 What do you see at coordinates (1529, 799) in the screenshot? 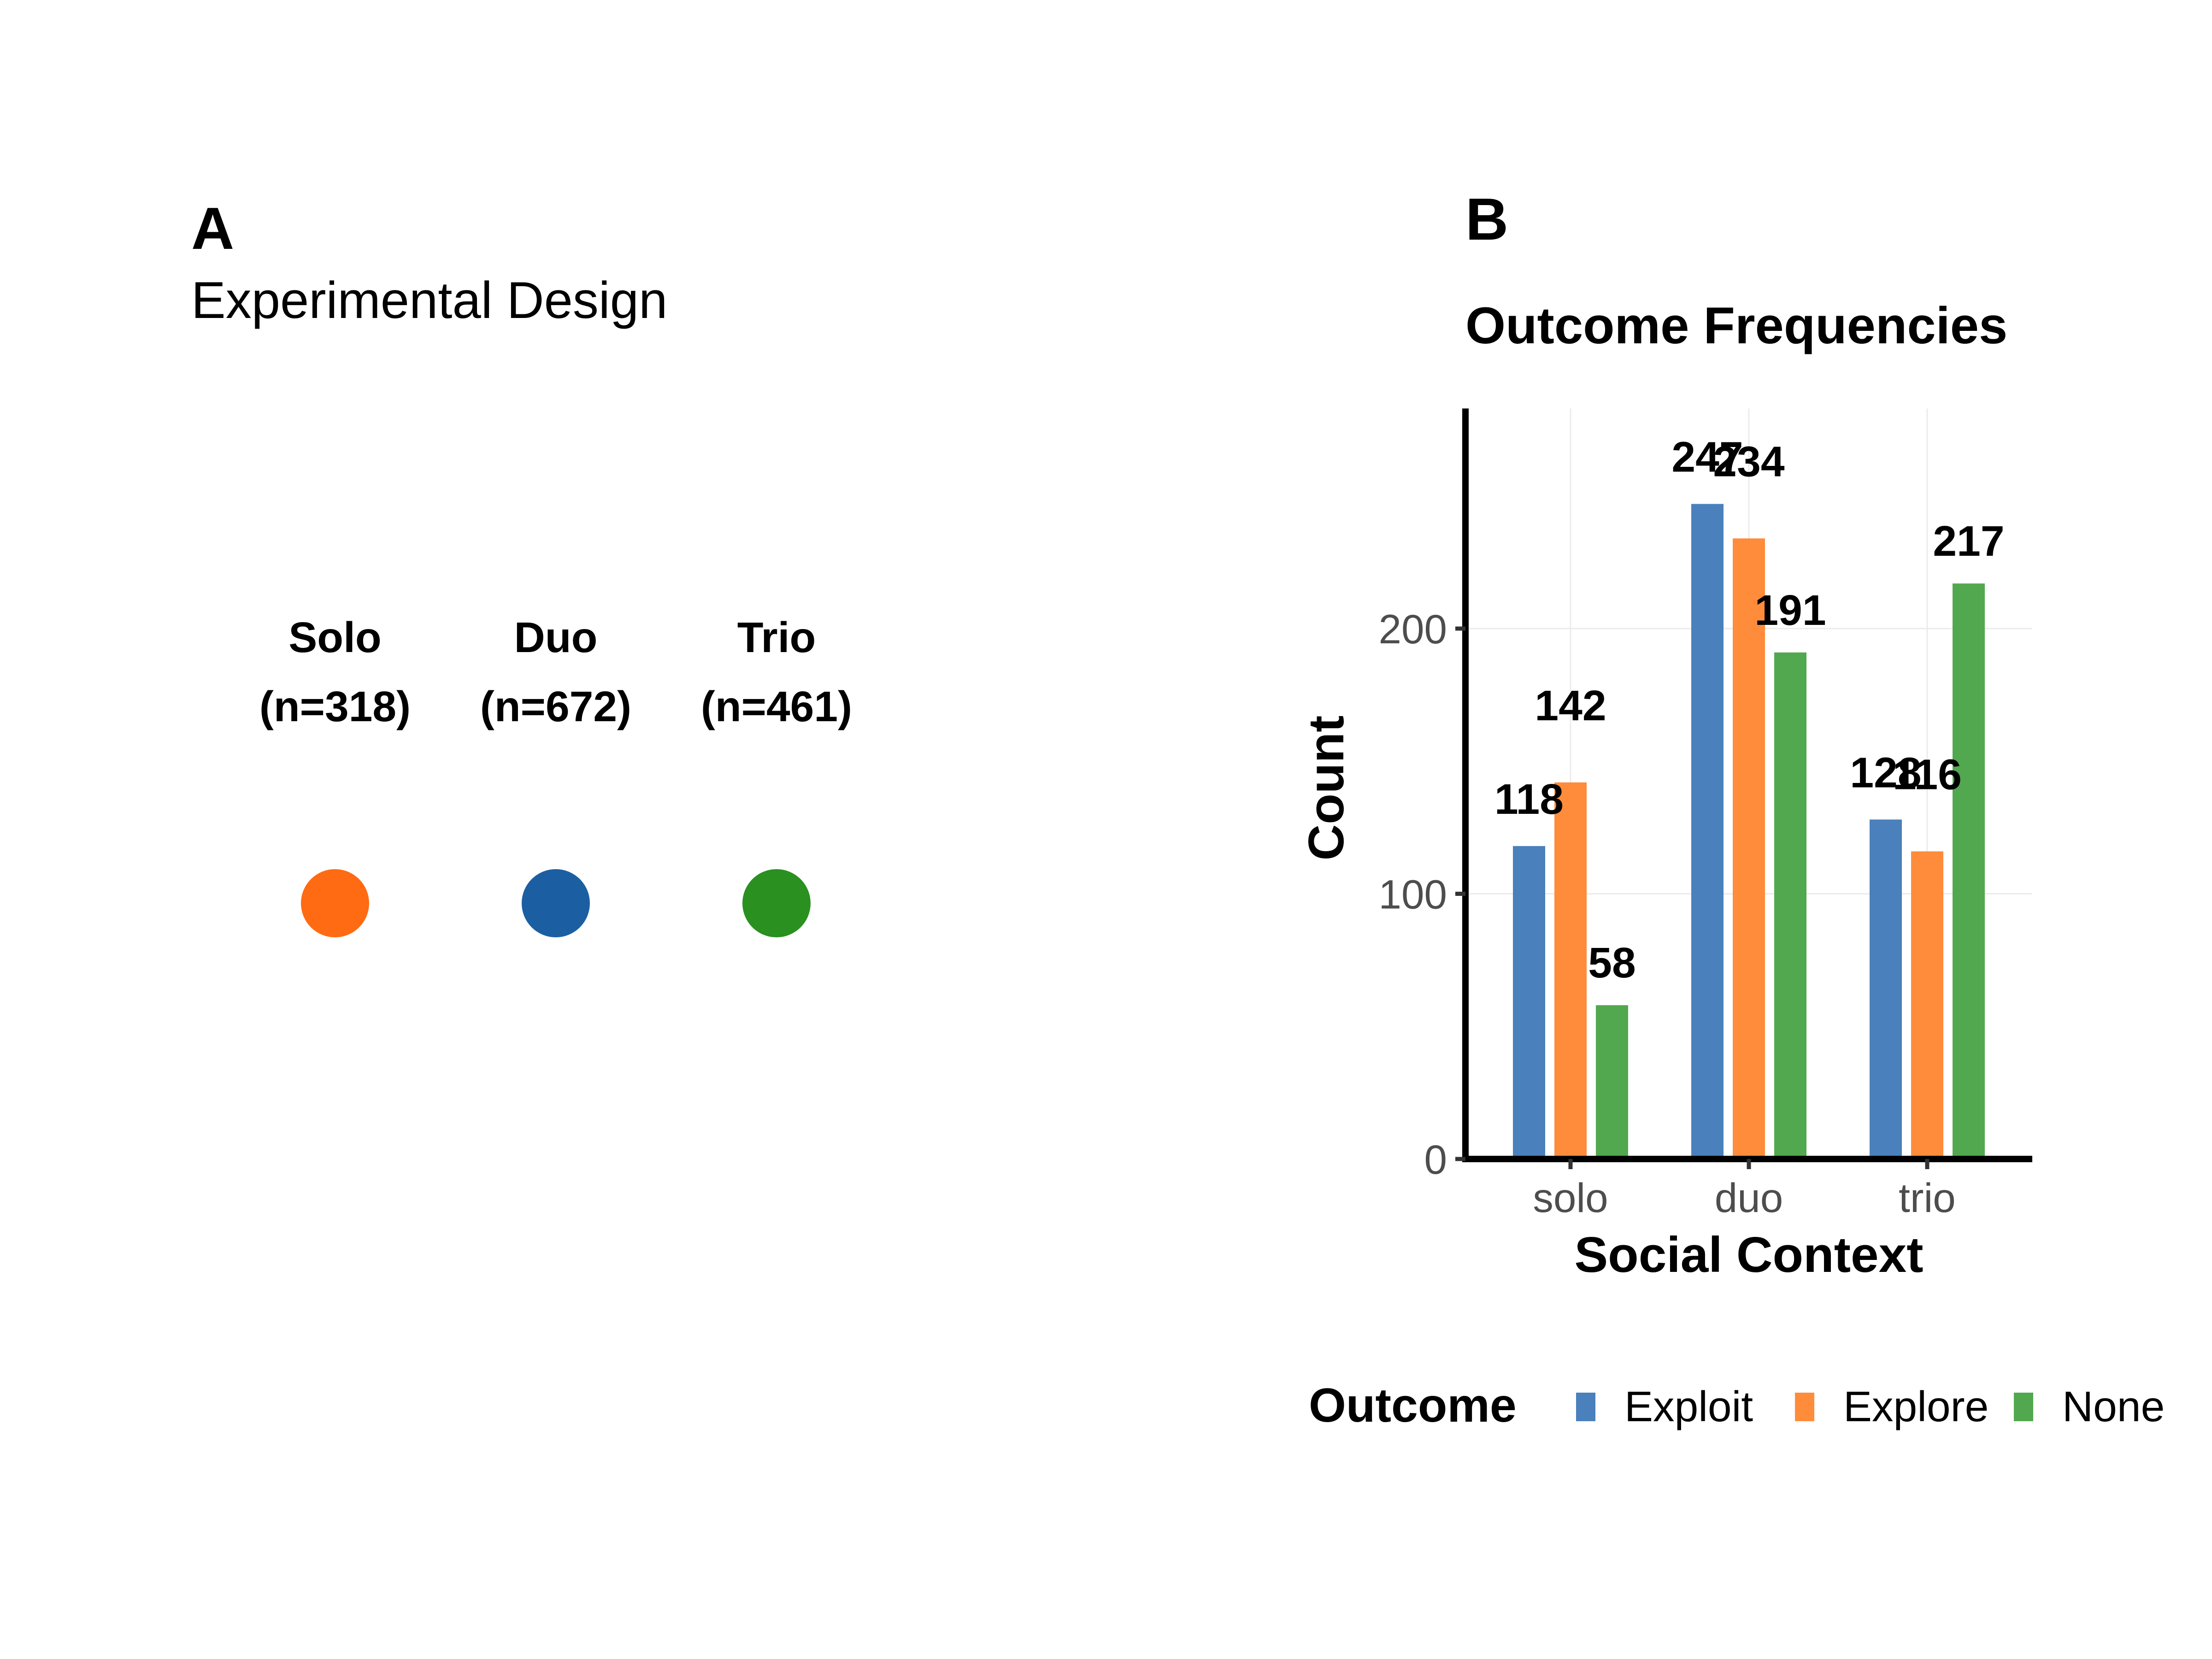
I see `data-label-exploit-solo: 118` at bounding box center [1529, 799].